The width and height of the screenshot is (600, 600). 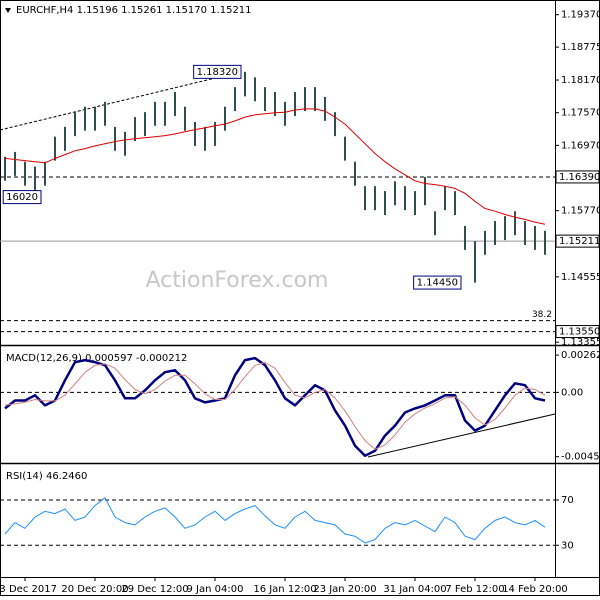 I want to click on y-tick-label: 30, so click(x=567, y=545).